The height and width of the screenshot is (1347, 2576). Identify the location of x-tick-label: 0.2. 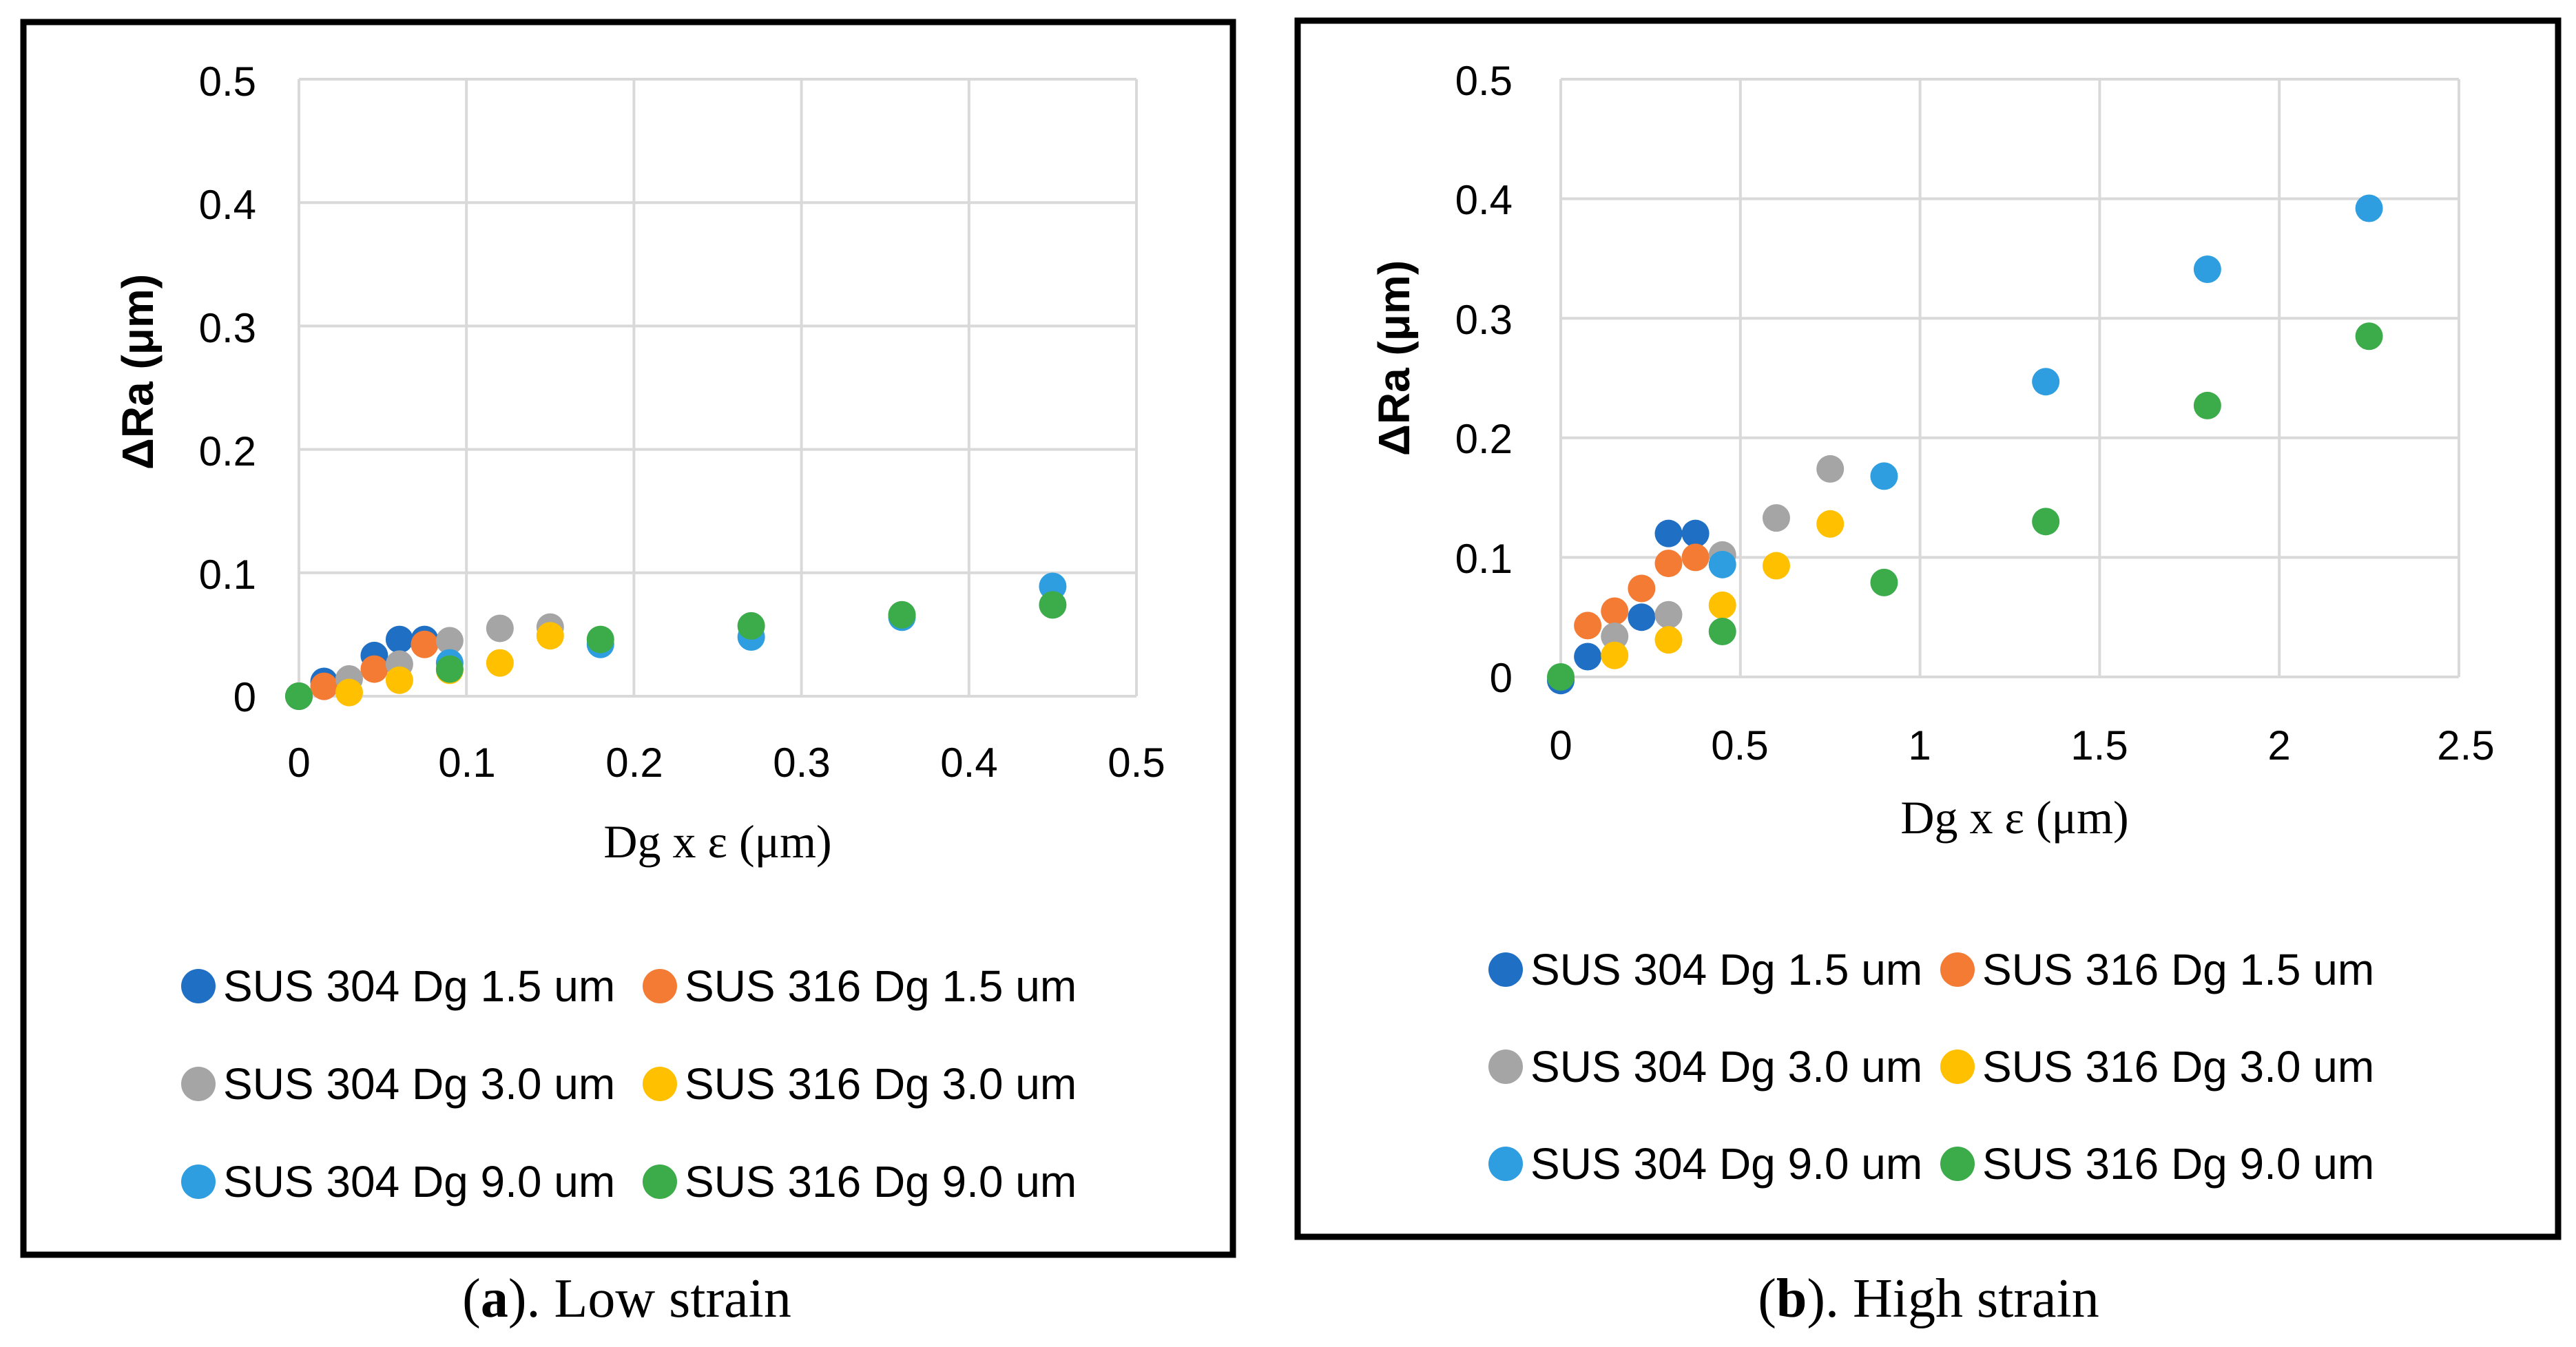
(634, 763).